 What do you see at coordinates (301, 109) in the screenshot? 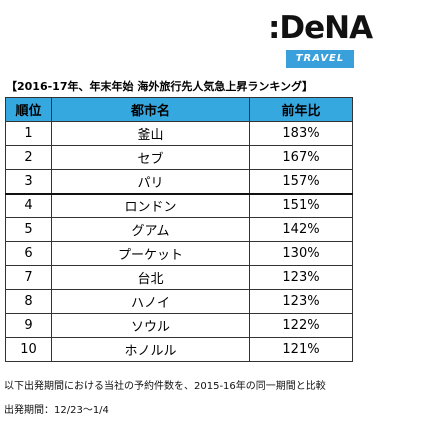
I see `header-ratio: 前年比` at bounding box center [301, 109].